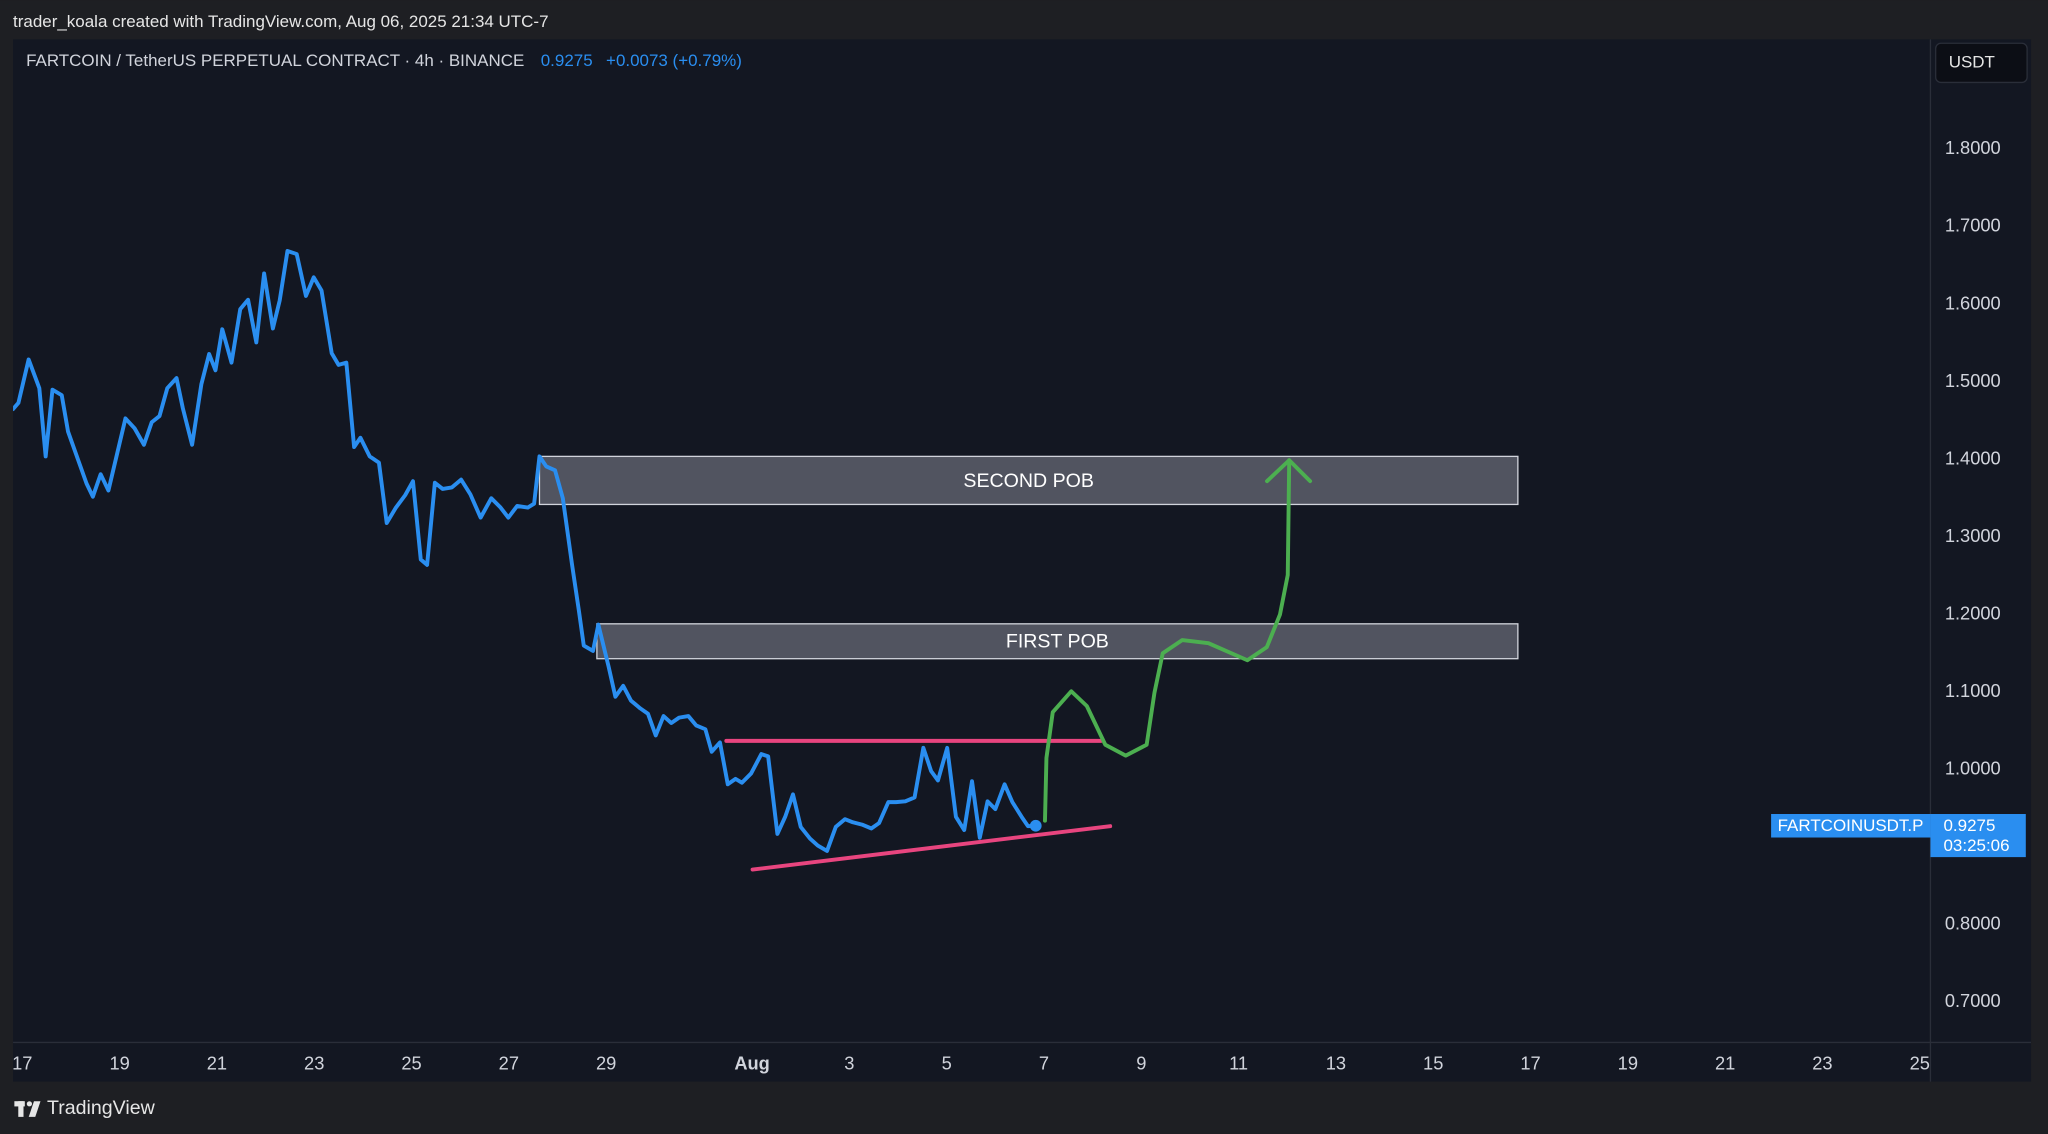  I want to click on y-tick-label: 1.1000, so click(1973, 690).